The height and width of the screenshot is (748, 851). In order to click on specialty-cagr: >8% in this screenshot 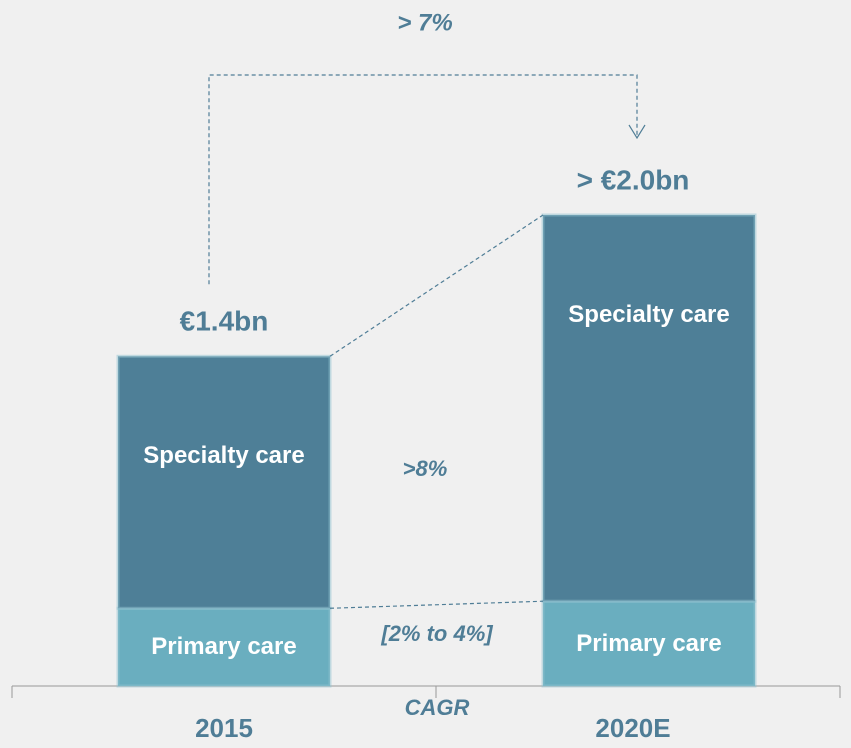, I will do `click(425, 468)`.